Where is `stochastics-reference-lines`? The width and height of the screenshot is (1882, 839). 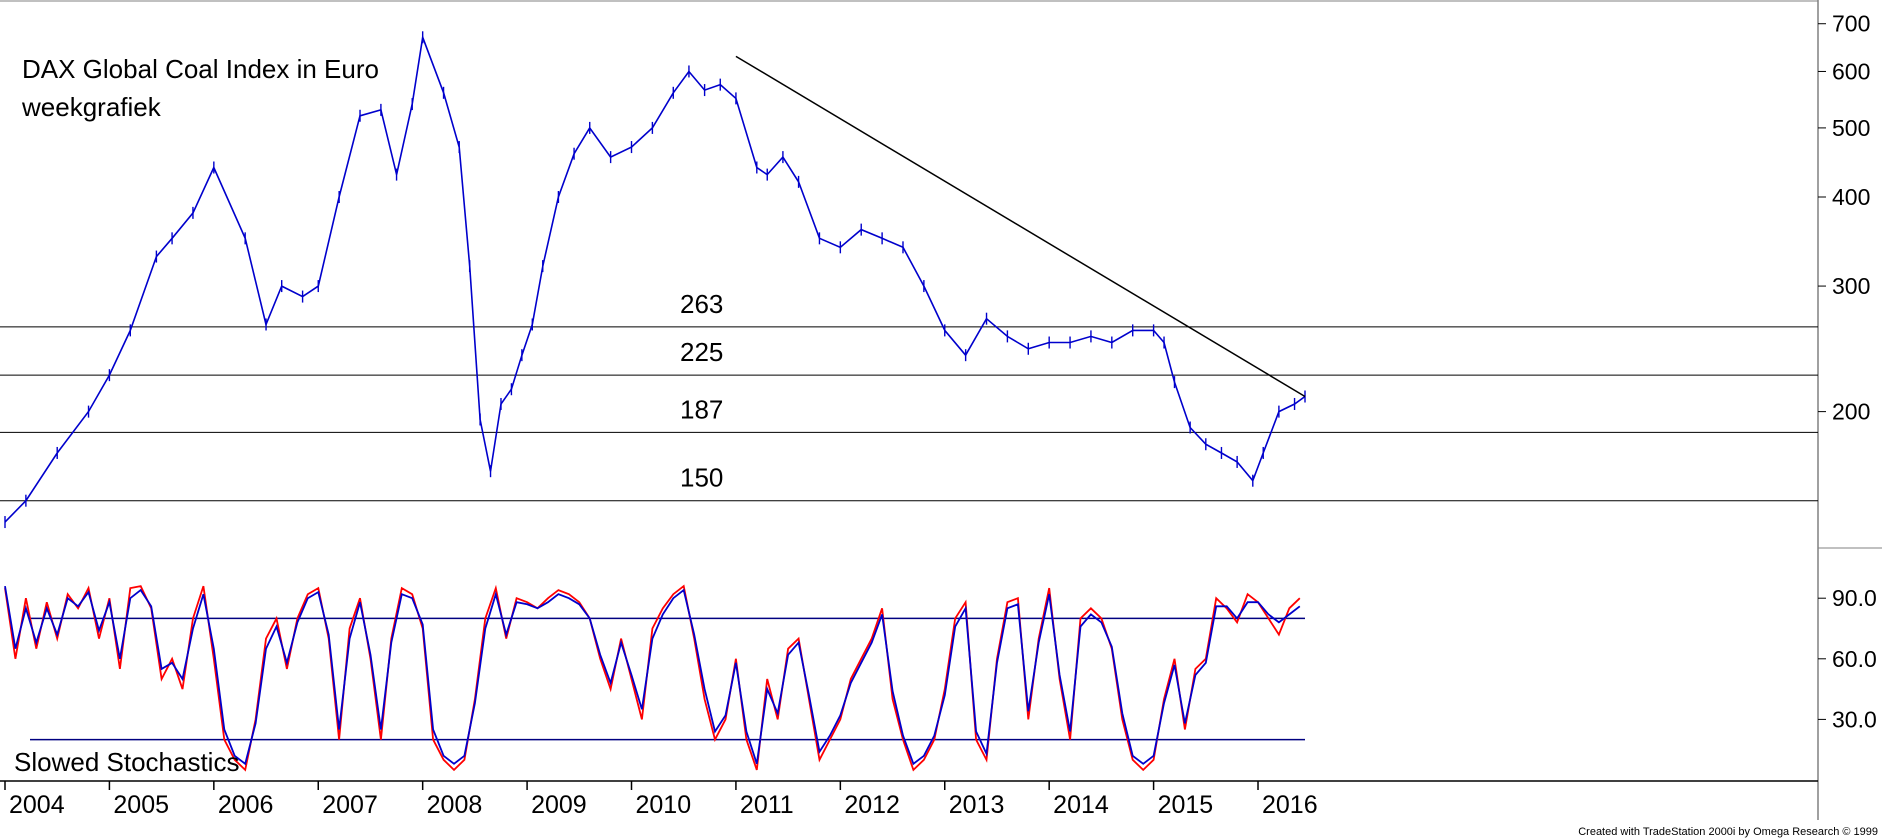 stochastics-reference-lines is located at coordinates (667, 679).